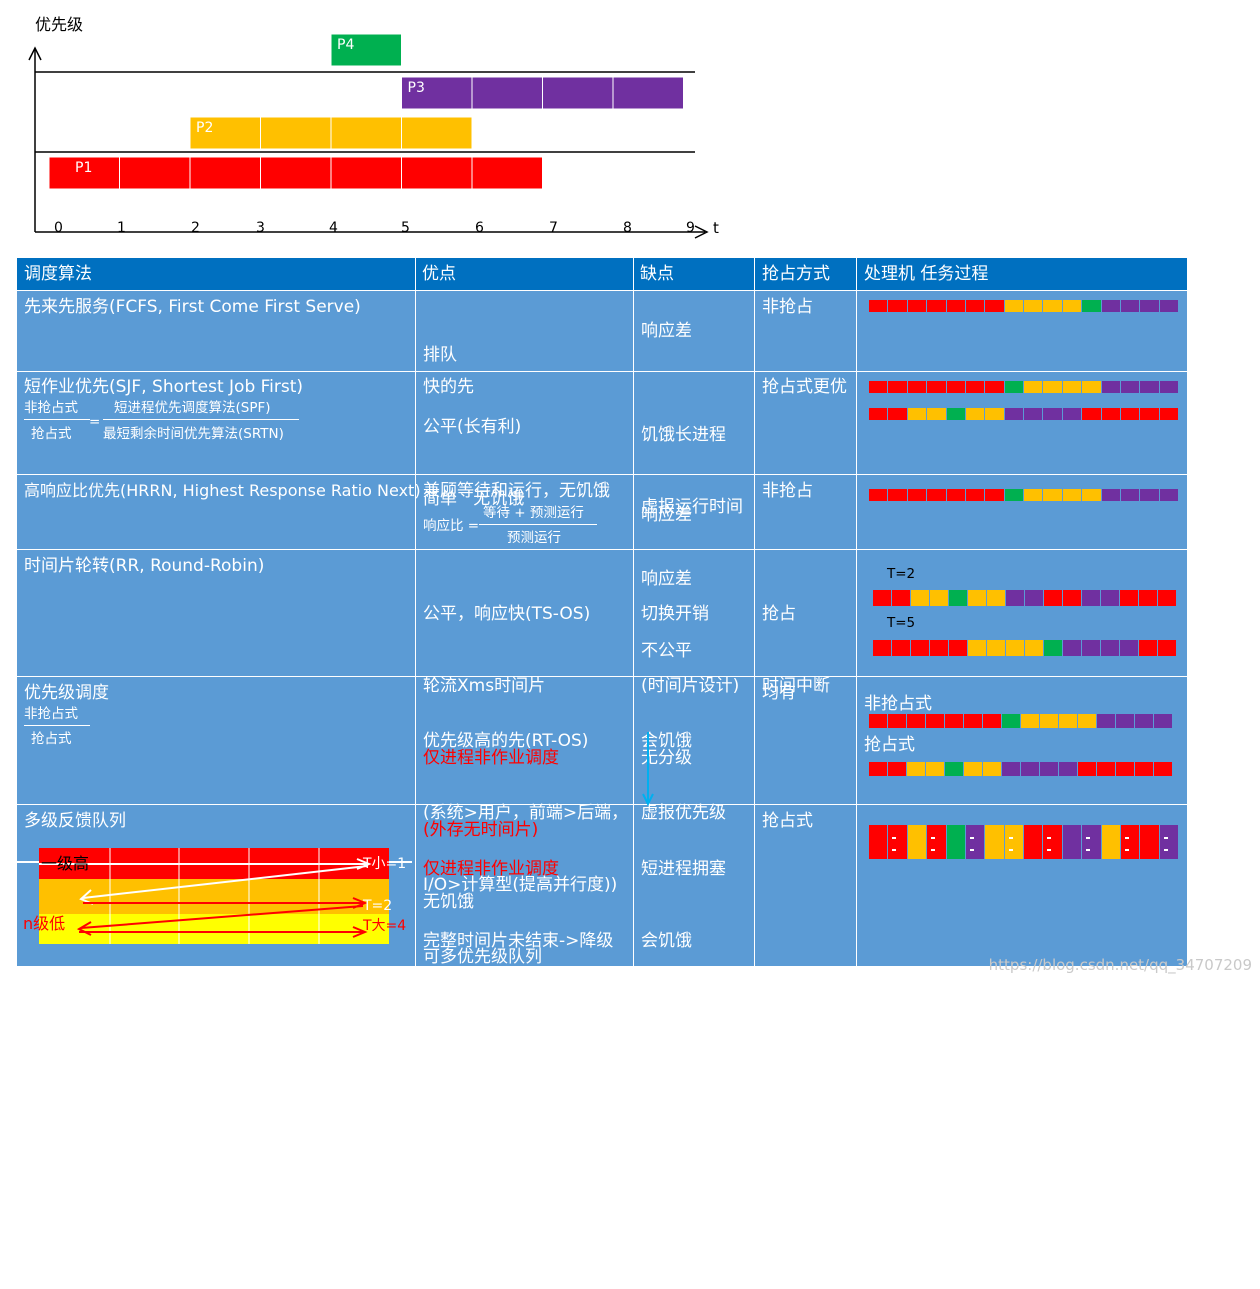 The width and height of the screenshot is (1260, 1289). Describe the element at coordinates (295, 173) in the screenshot. I see `process-bar-p1: P1` at that location.